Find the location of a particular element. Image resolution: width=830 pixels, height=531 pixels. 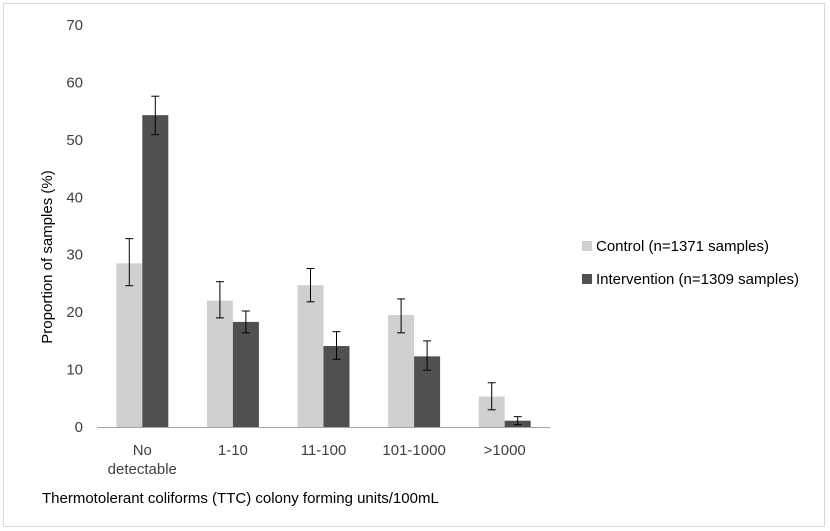

y-tick-label: 20 is located at coordinates (74, 312).